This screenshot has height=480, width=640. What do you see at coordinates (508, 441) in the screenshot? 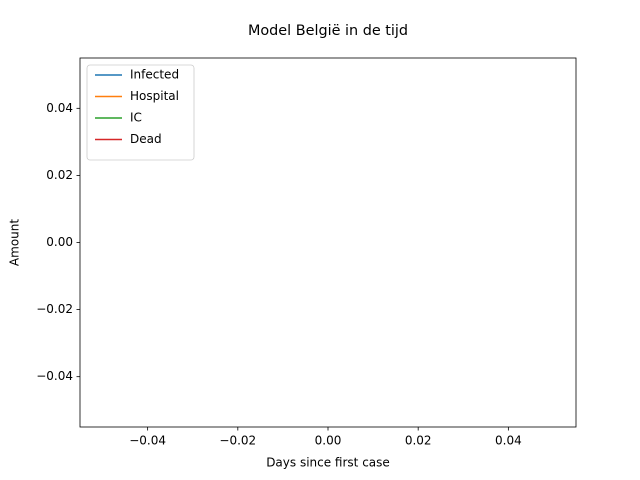
I see `x-tick-label: 0.04` at bounding box center [508, 441].